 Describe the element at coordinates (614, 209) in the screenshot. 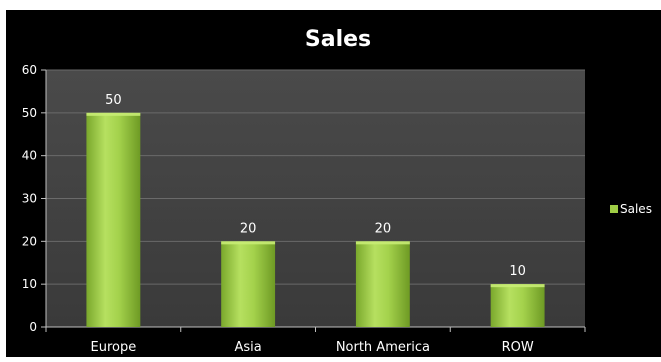

I see `legend-swatch-sales` at that location.